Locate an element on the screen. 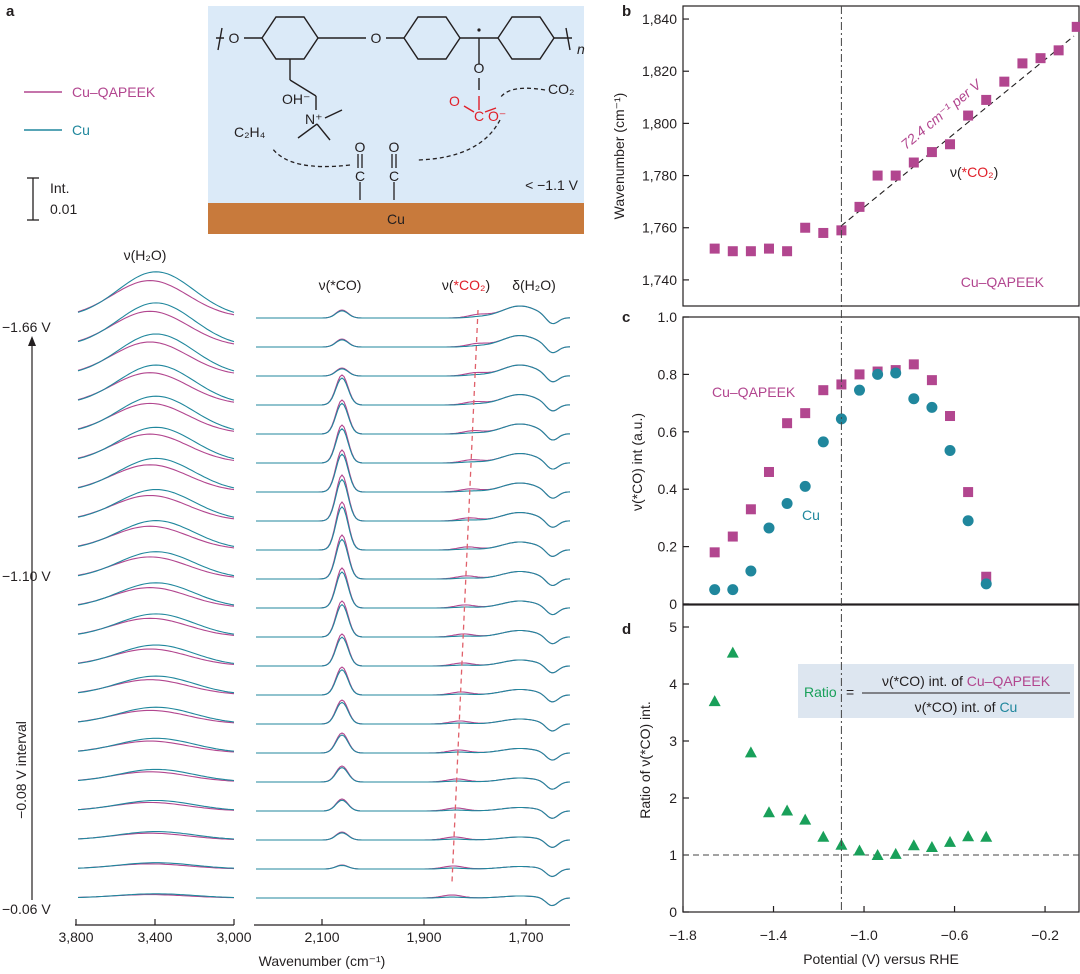  panel-d-ytick-label: 4 is located at coordinates (673, 684).